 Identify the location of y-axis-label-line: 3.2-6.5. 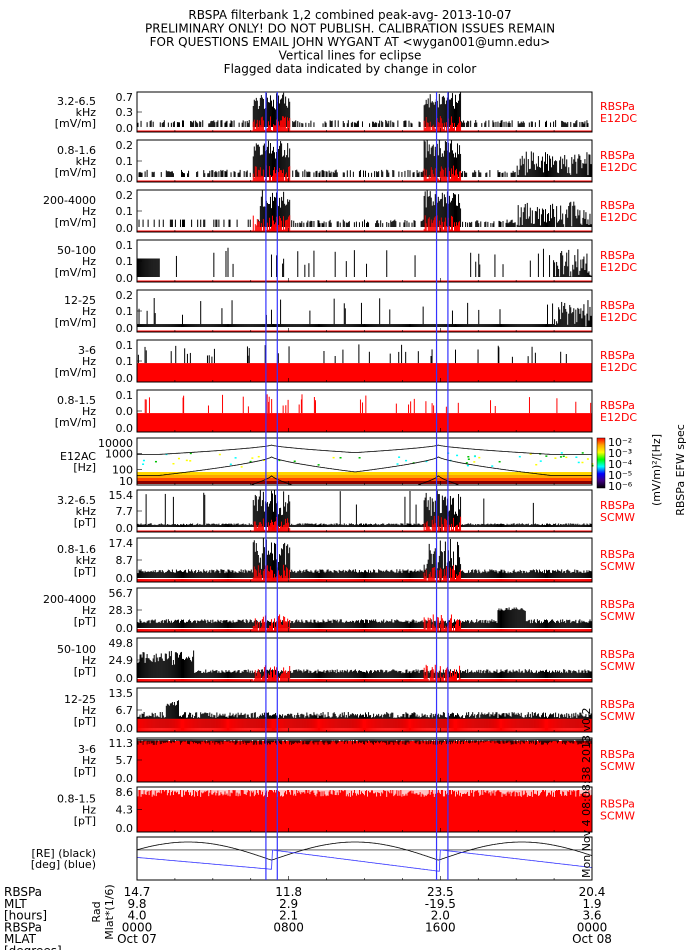
(76, 500).